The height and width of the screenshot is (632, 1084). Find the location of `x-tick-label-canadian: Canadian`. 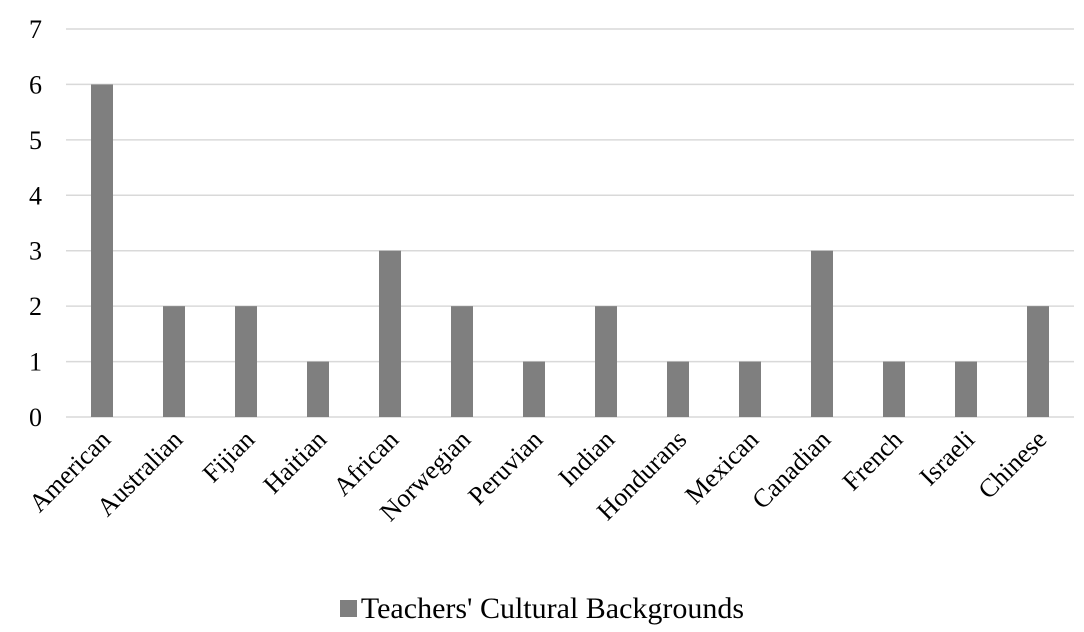

x-tick-label-canadian: Canadian is located at coordinates (791, 470).